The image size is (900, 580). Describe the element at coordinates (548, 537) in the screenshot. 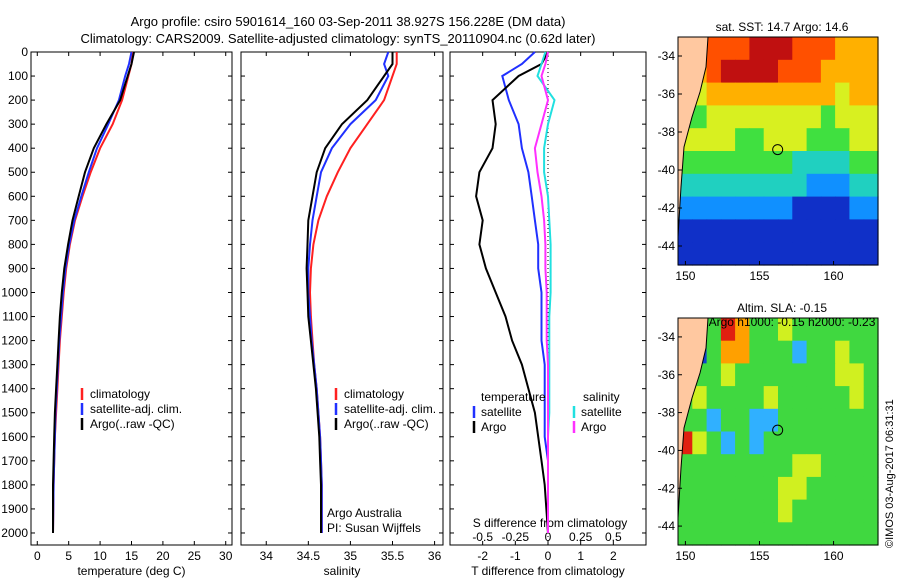

I see `s-tick-label: 0` at that location.